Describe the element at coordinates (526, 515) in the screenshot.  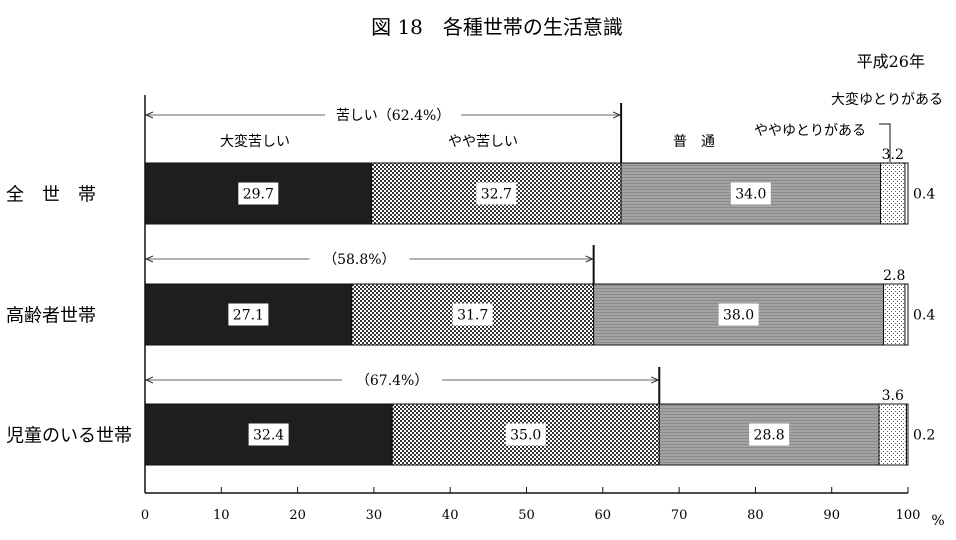
I see `x-tick-label: 50` at that location.